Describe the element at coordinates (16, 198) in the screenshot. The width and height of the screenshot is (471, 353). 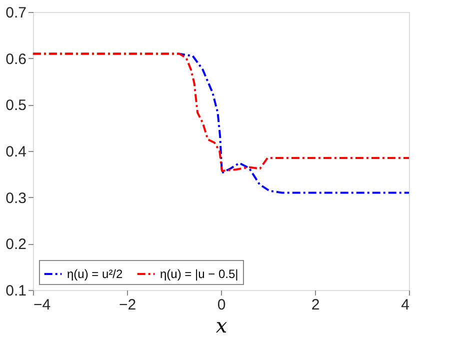
I see `y-tick-label: 0.3` at that location.